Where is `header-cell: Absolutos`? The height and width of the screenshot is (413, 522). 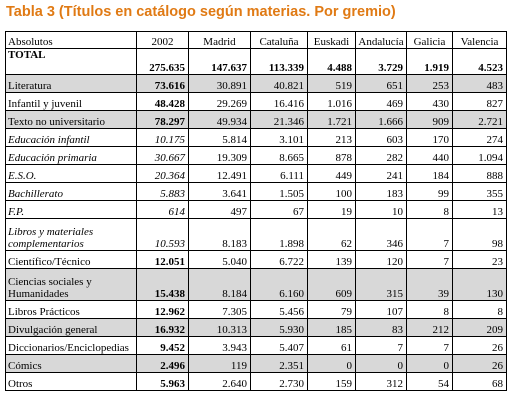
header-cell: Absolutos is located at coordinates (71, 40).